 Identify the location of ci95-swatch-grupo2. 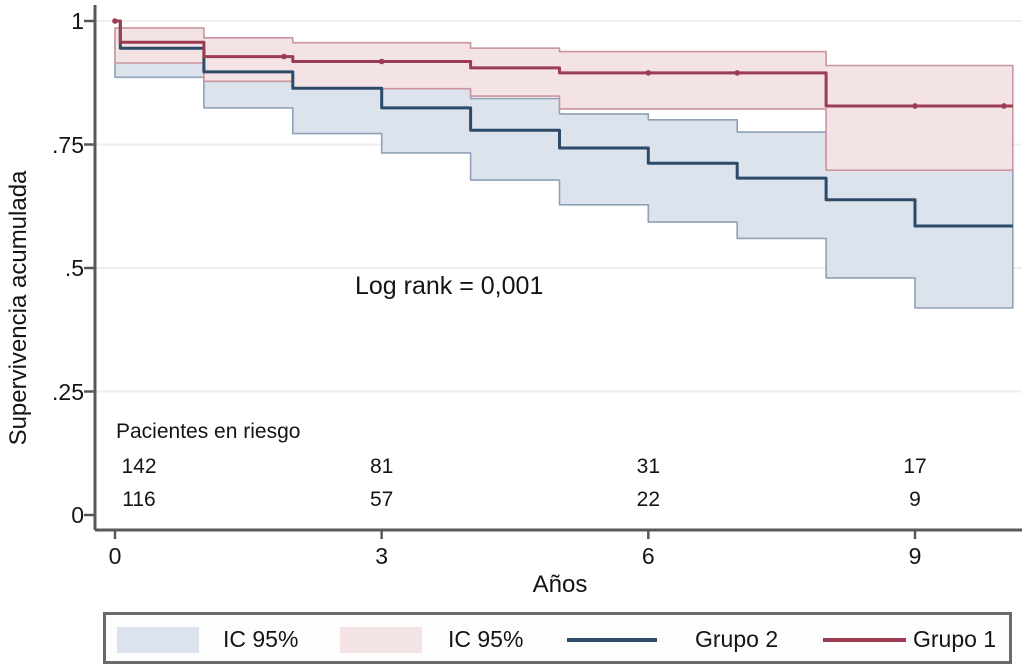
(158, 640).